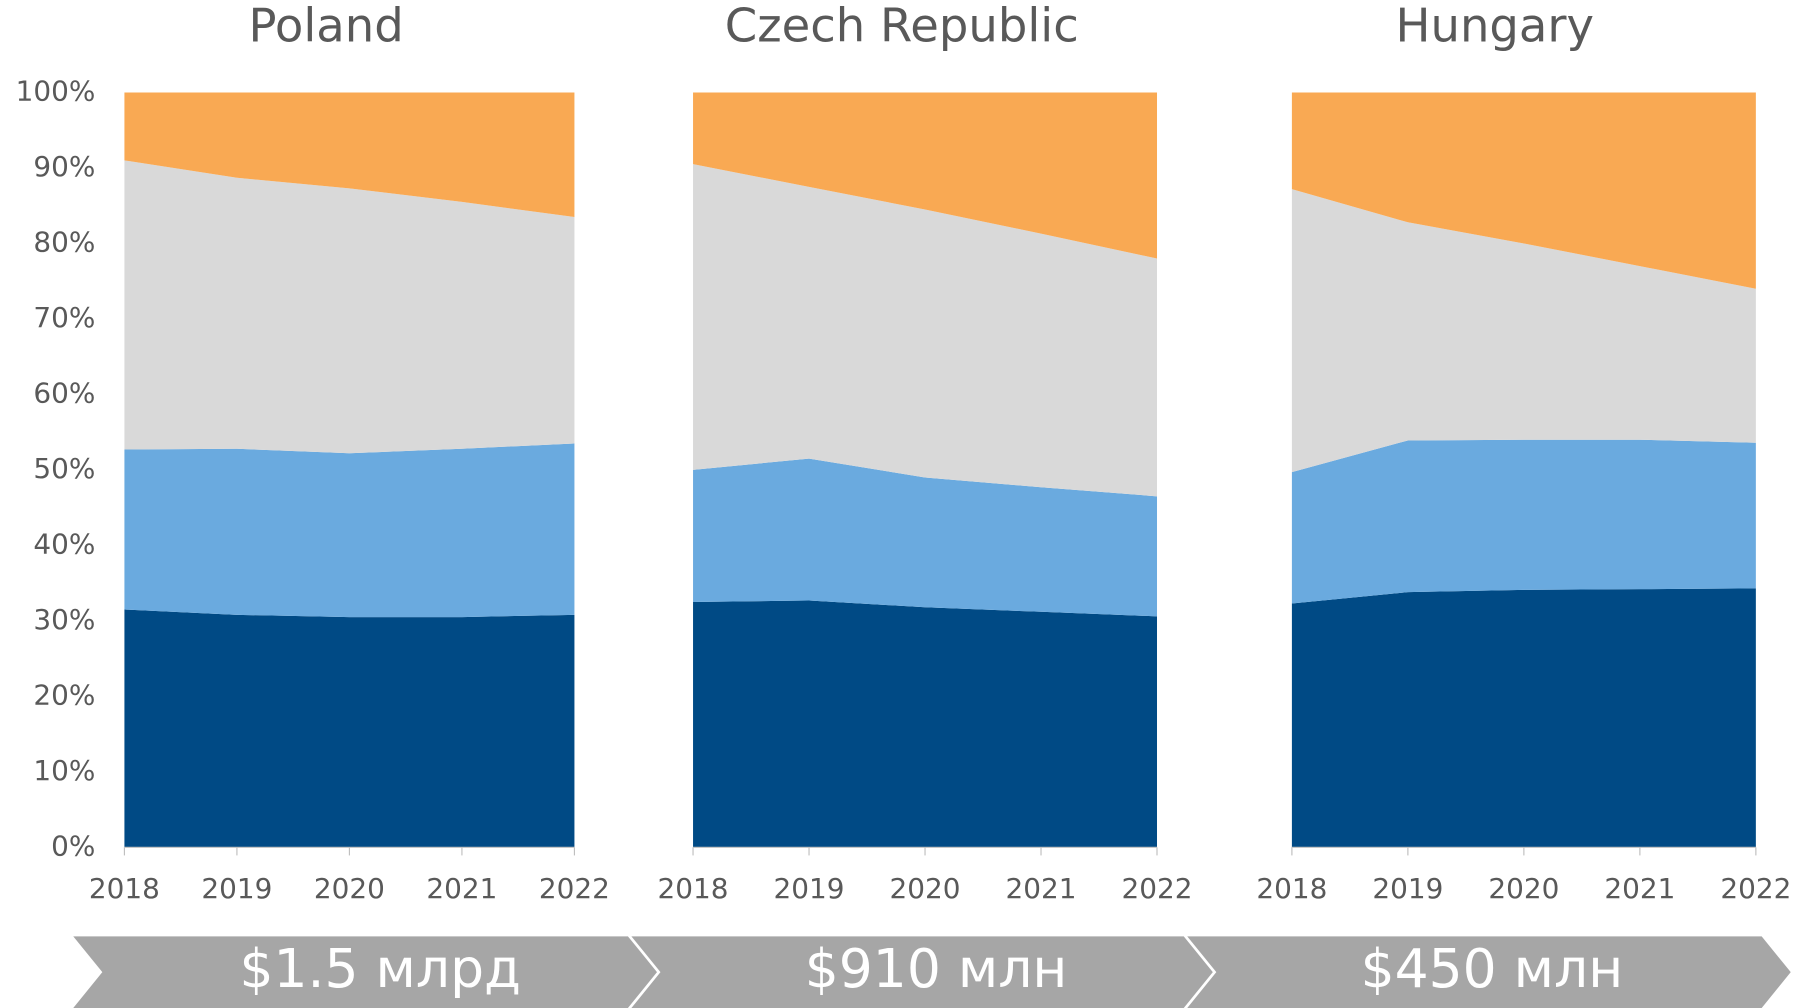  I want to click on chart-title: Czech Republic, so click(902, 26).